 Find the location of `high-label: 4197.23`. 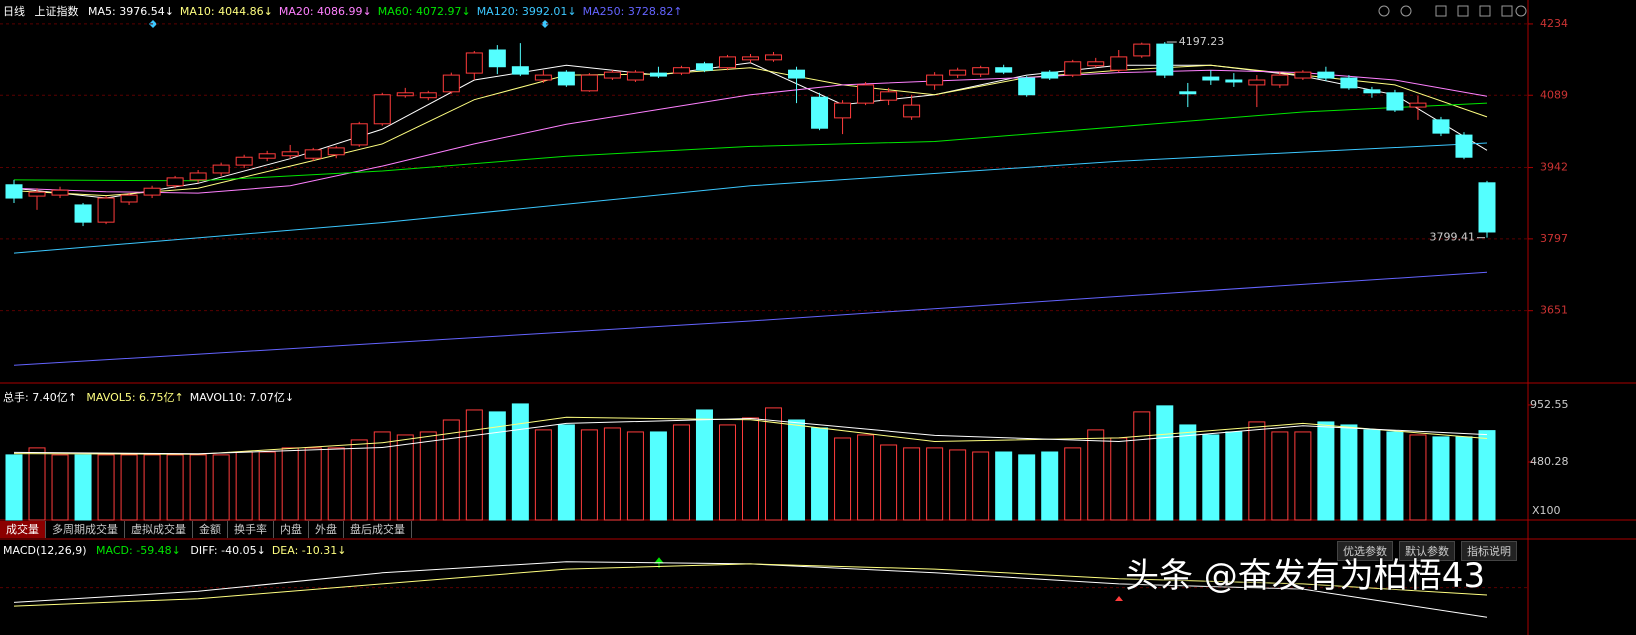

high-label: 4197.23 is located at coordinates (1202, 41).